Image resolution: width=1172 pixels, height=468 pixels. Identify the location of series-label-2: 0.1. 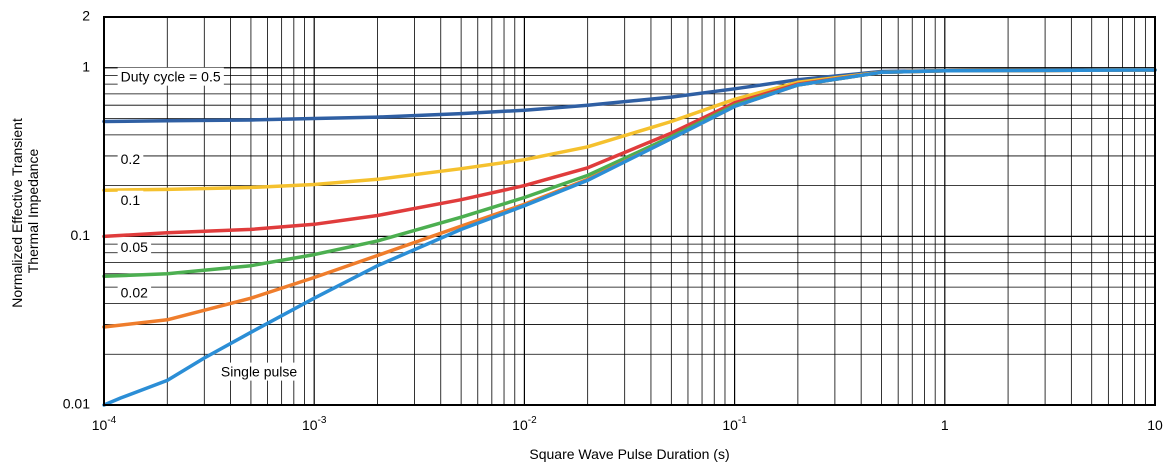
(131, 200).